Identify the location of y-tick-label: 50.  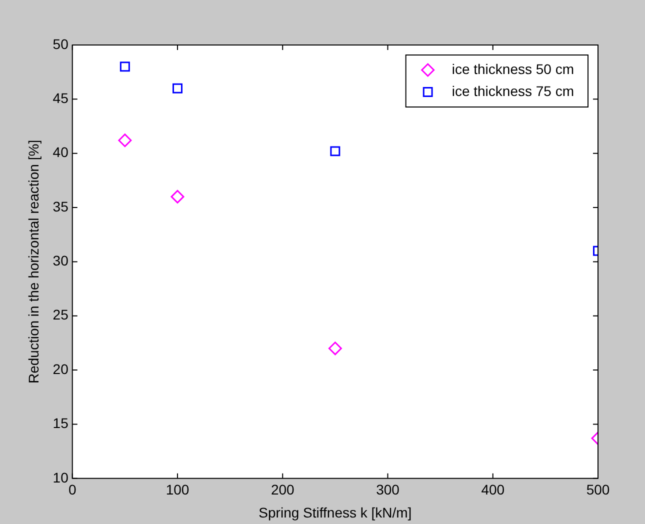
(60, 44).